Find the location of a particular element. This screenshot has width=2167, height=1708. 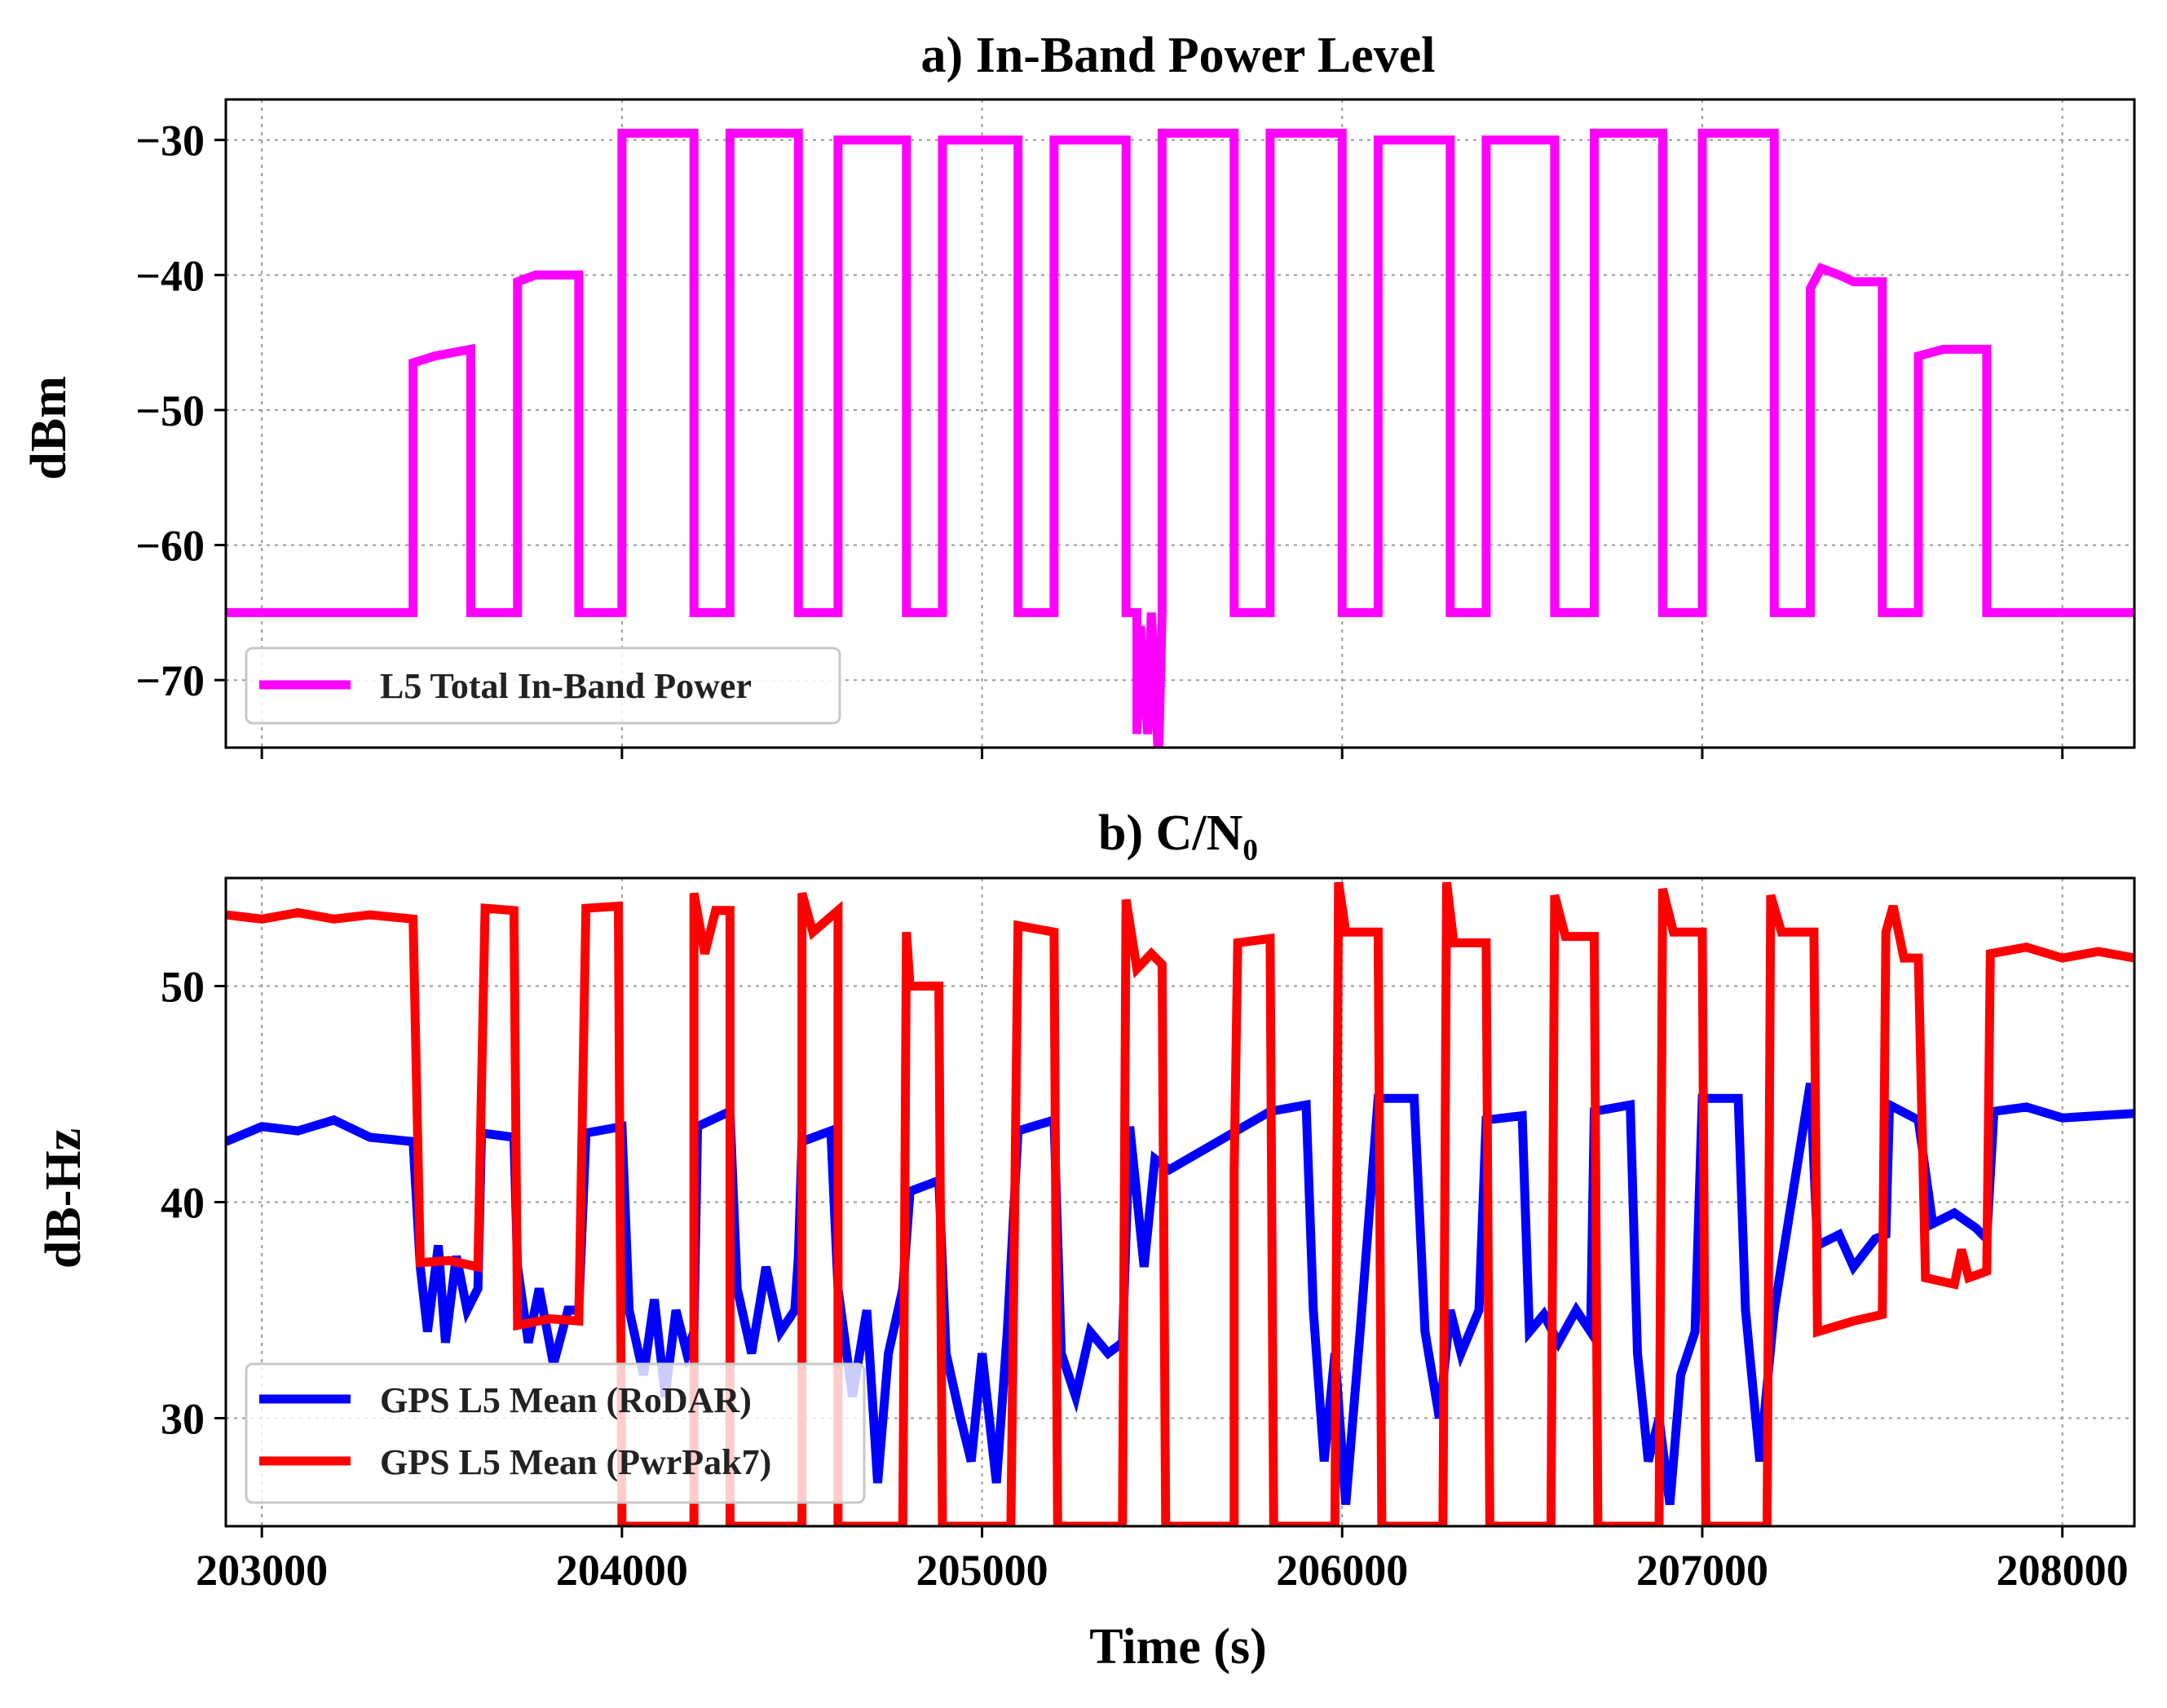

x-tick-label: 204000 is located at coordinates (622, 1570).